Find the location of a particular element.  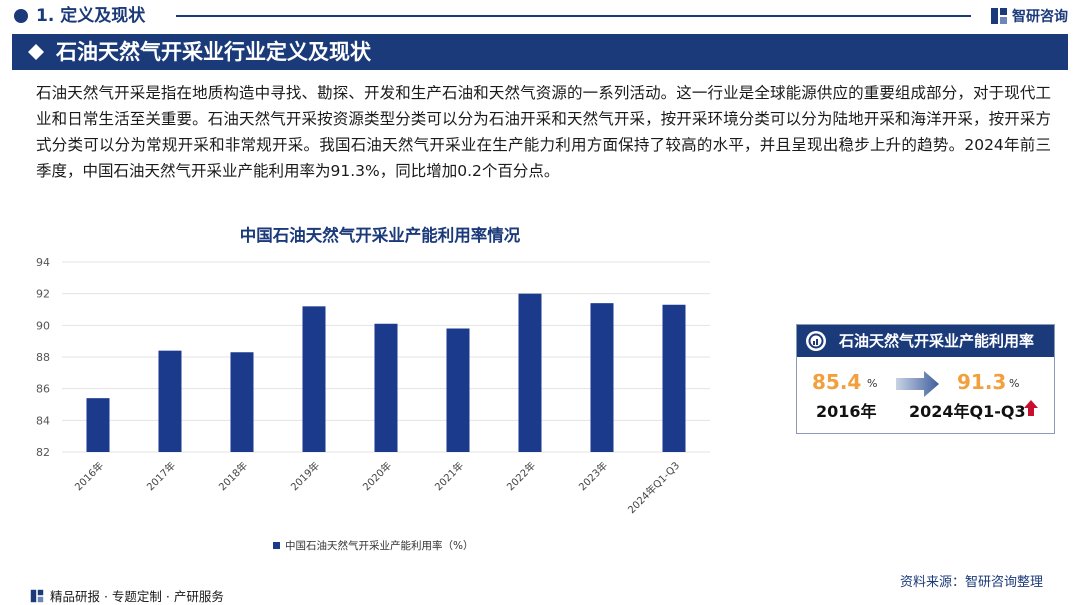

brand-logo-text: 智研咨询 is located at coordinates (1040, 17).